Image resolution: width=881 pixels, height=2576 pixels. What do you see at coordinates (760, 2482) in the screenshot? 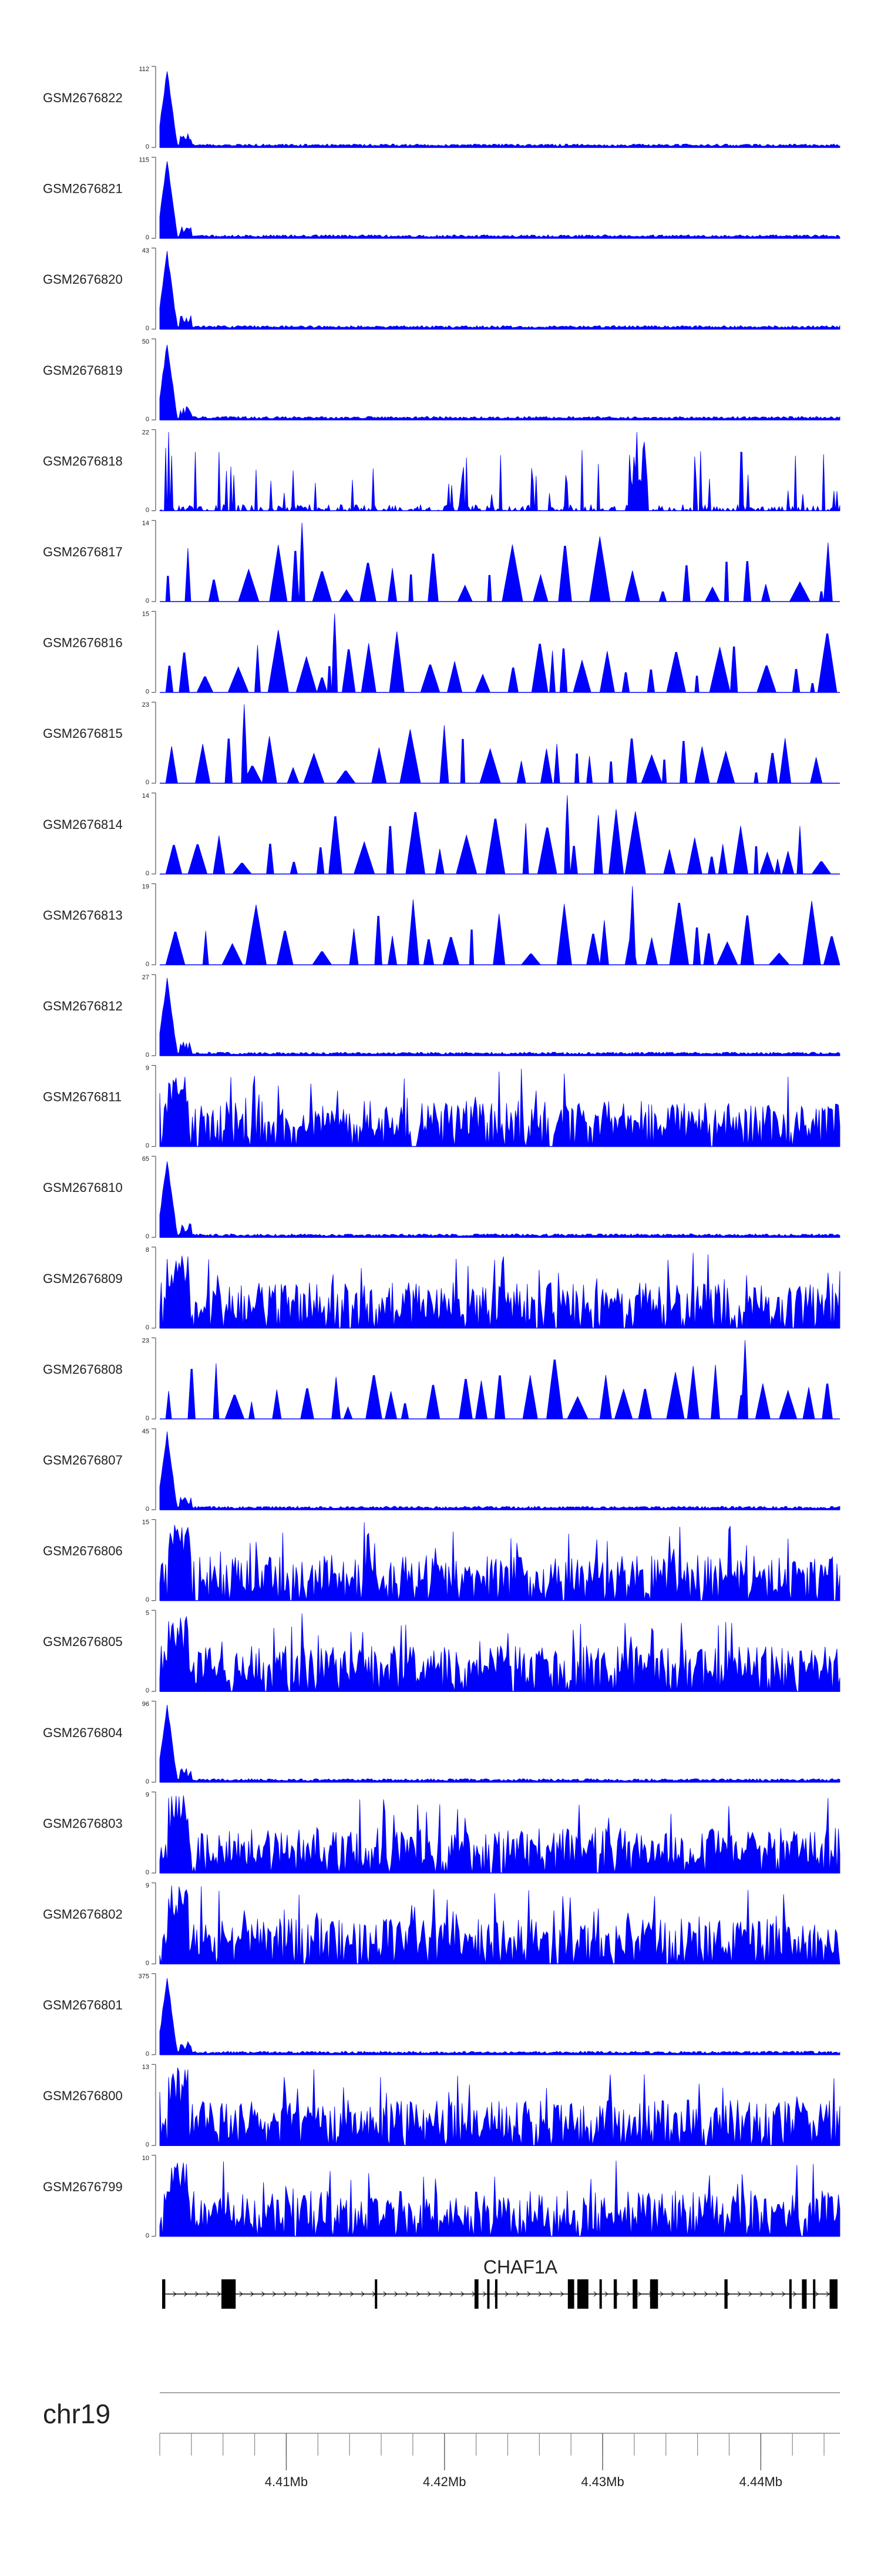
I see `x-tick-label: 4.44Mb` at bounding box center [760, 2482].